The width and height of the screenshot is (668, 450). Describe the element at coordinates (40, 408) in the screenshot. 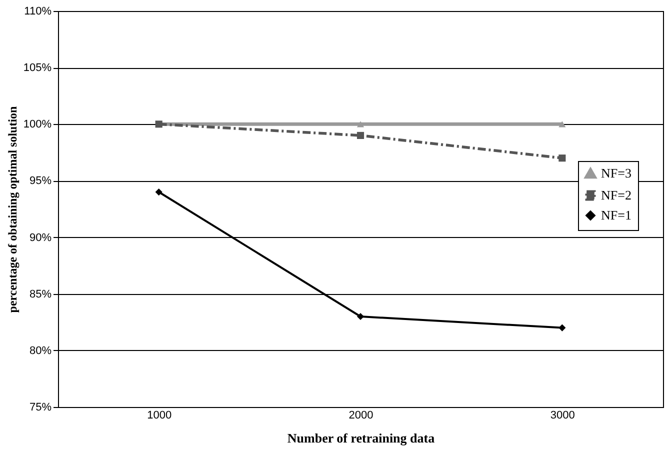

I see `y-tick-label: 75%` at that location.